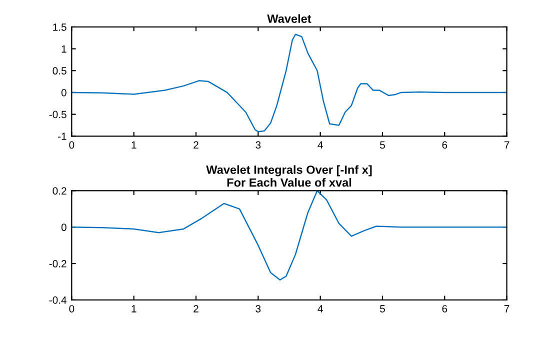 Image resolution: width=560 pixels, height=337 pixels. I want to click on y-tick-label: 1.5, so click(59, 27).